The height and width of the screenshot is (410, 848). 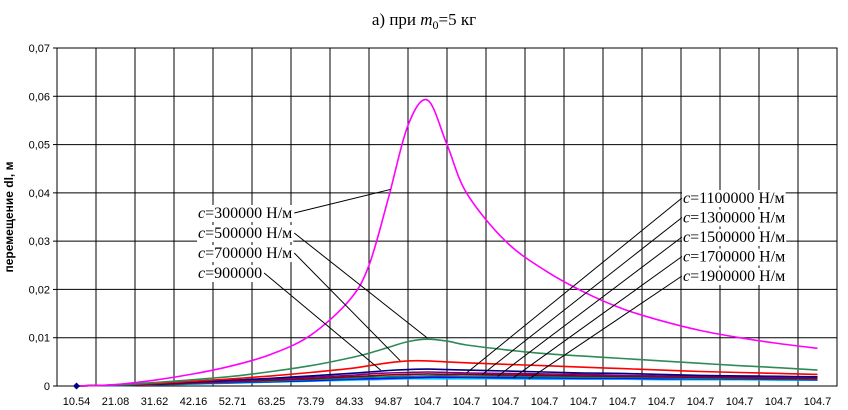 What do you see at coordinates (436, 25) in the screenshot?
I see `chart-title-sub: 0` at bounding box center [436, 25].